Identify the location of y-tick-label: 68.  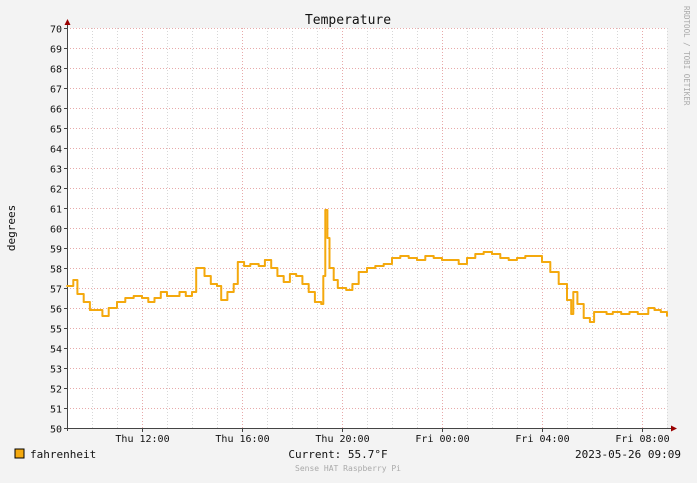
(56, 70).